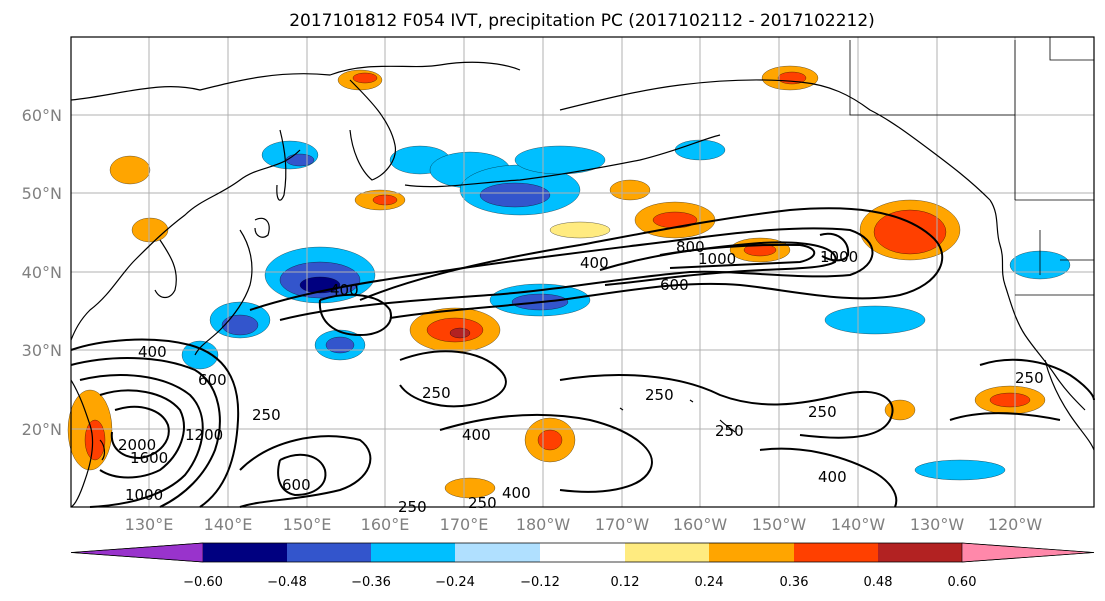  I want to click on colorbar, so click(582, 552).